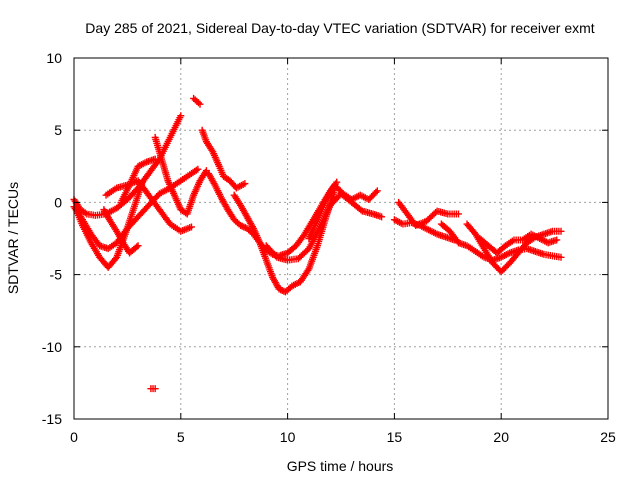  I want to click on x-tick-label: 0, so click(74, 437).